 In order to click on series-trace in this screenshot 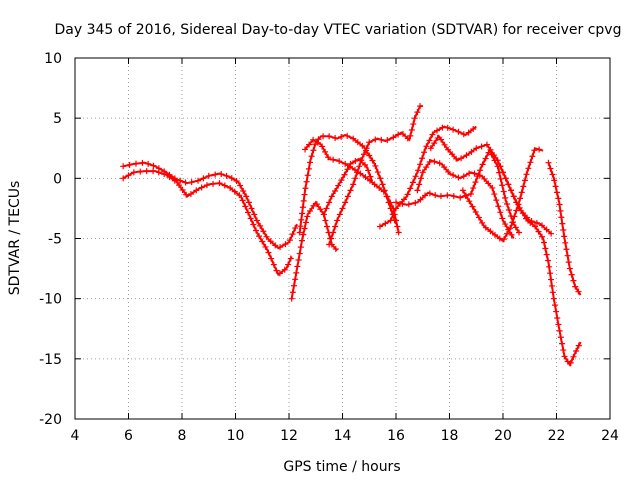, I will do `click(314, 249)`.